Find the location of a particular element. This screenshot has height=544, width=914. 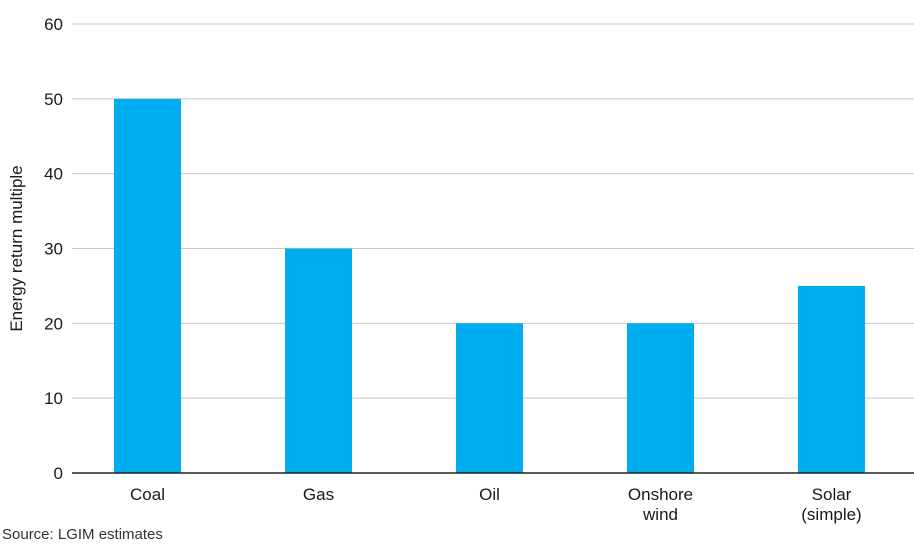

x-axis-ticks: Coal Gas Oil Onshore wind Solar (simple) is located at coordinates (496, 504).